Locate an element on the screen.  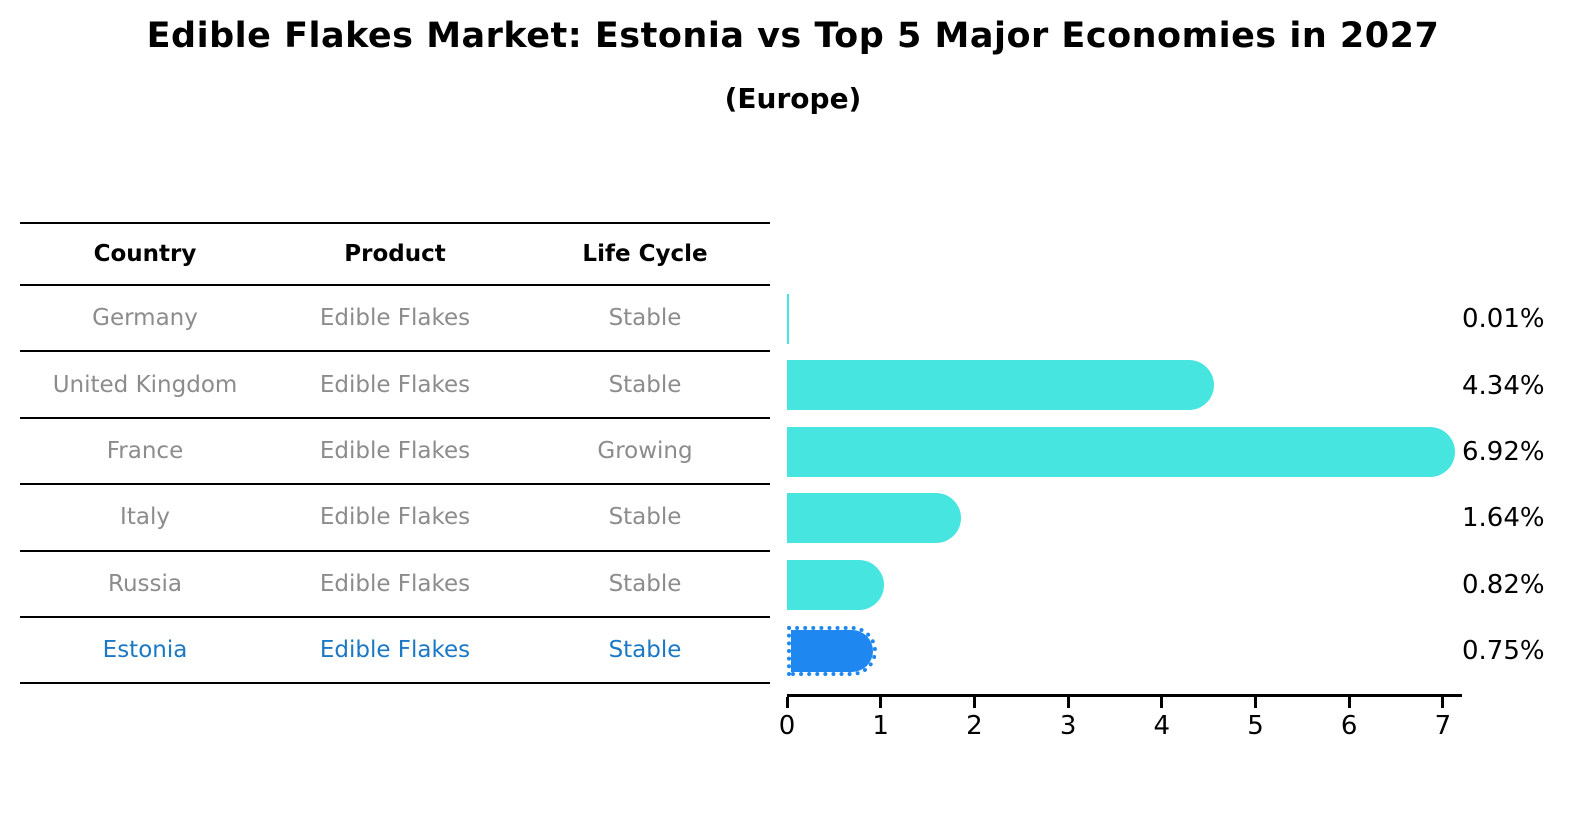
table-header-life-cycle: Life Cycle is located at coordinates (645, 254).